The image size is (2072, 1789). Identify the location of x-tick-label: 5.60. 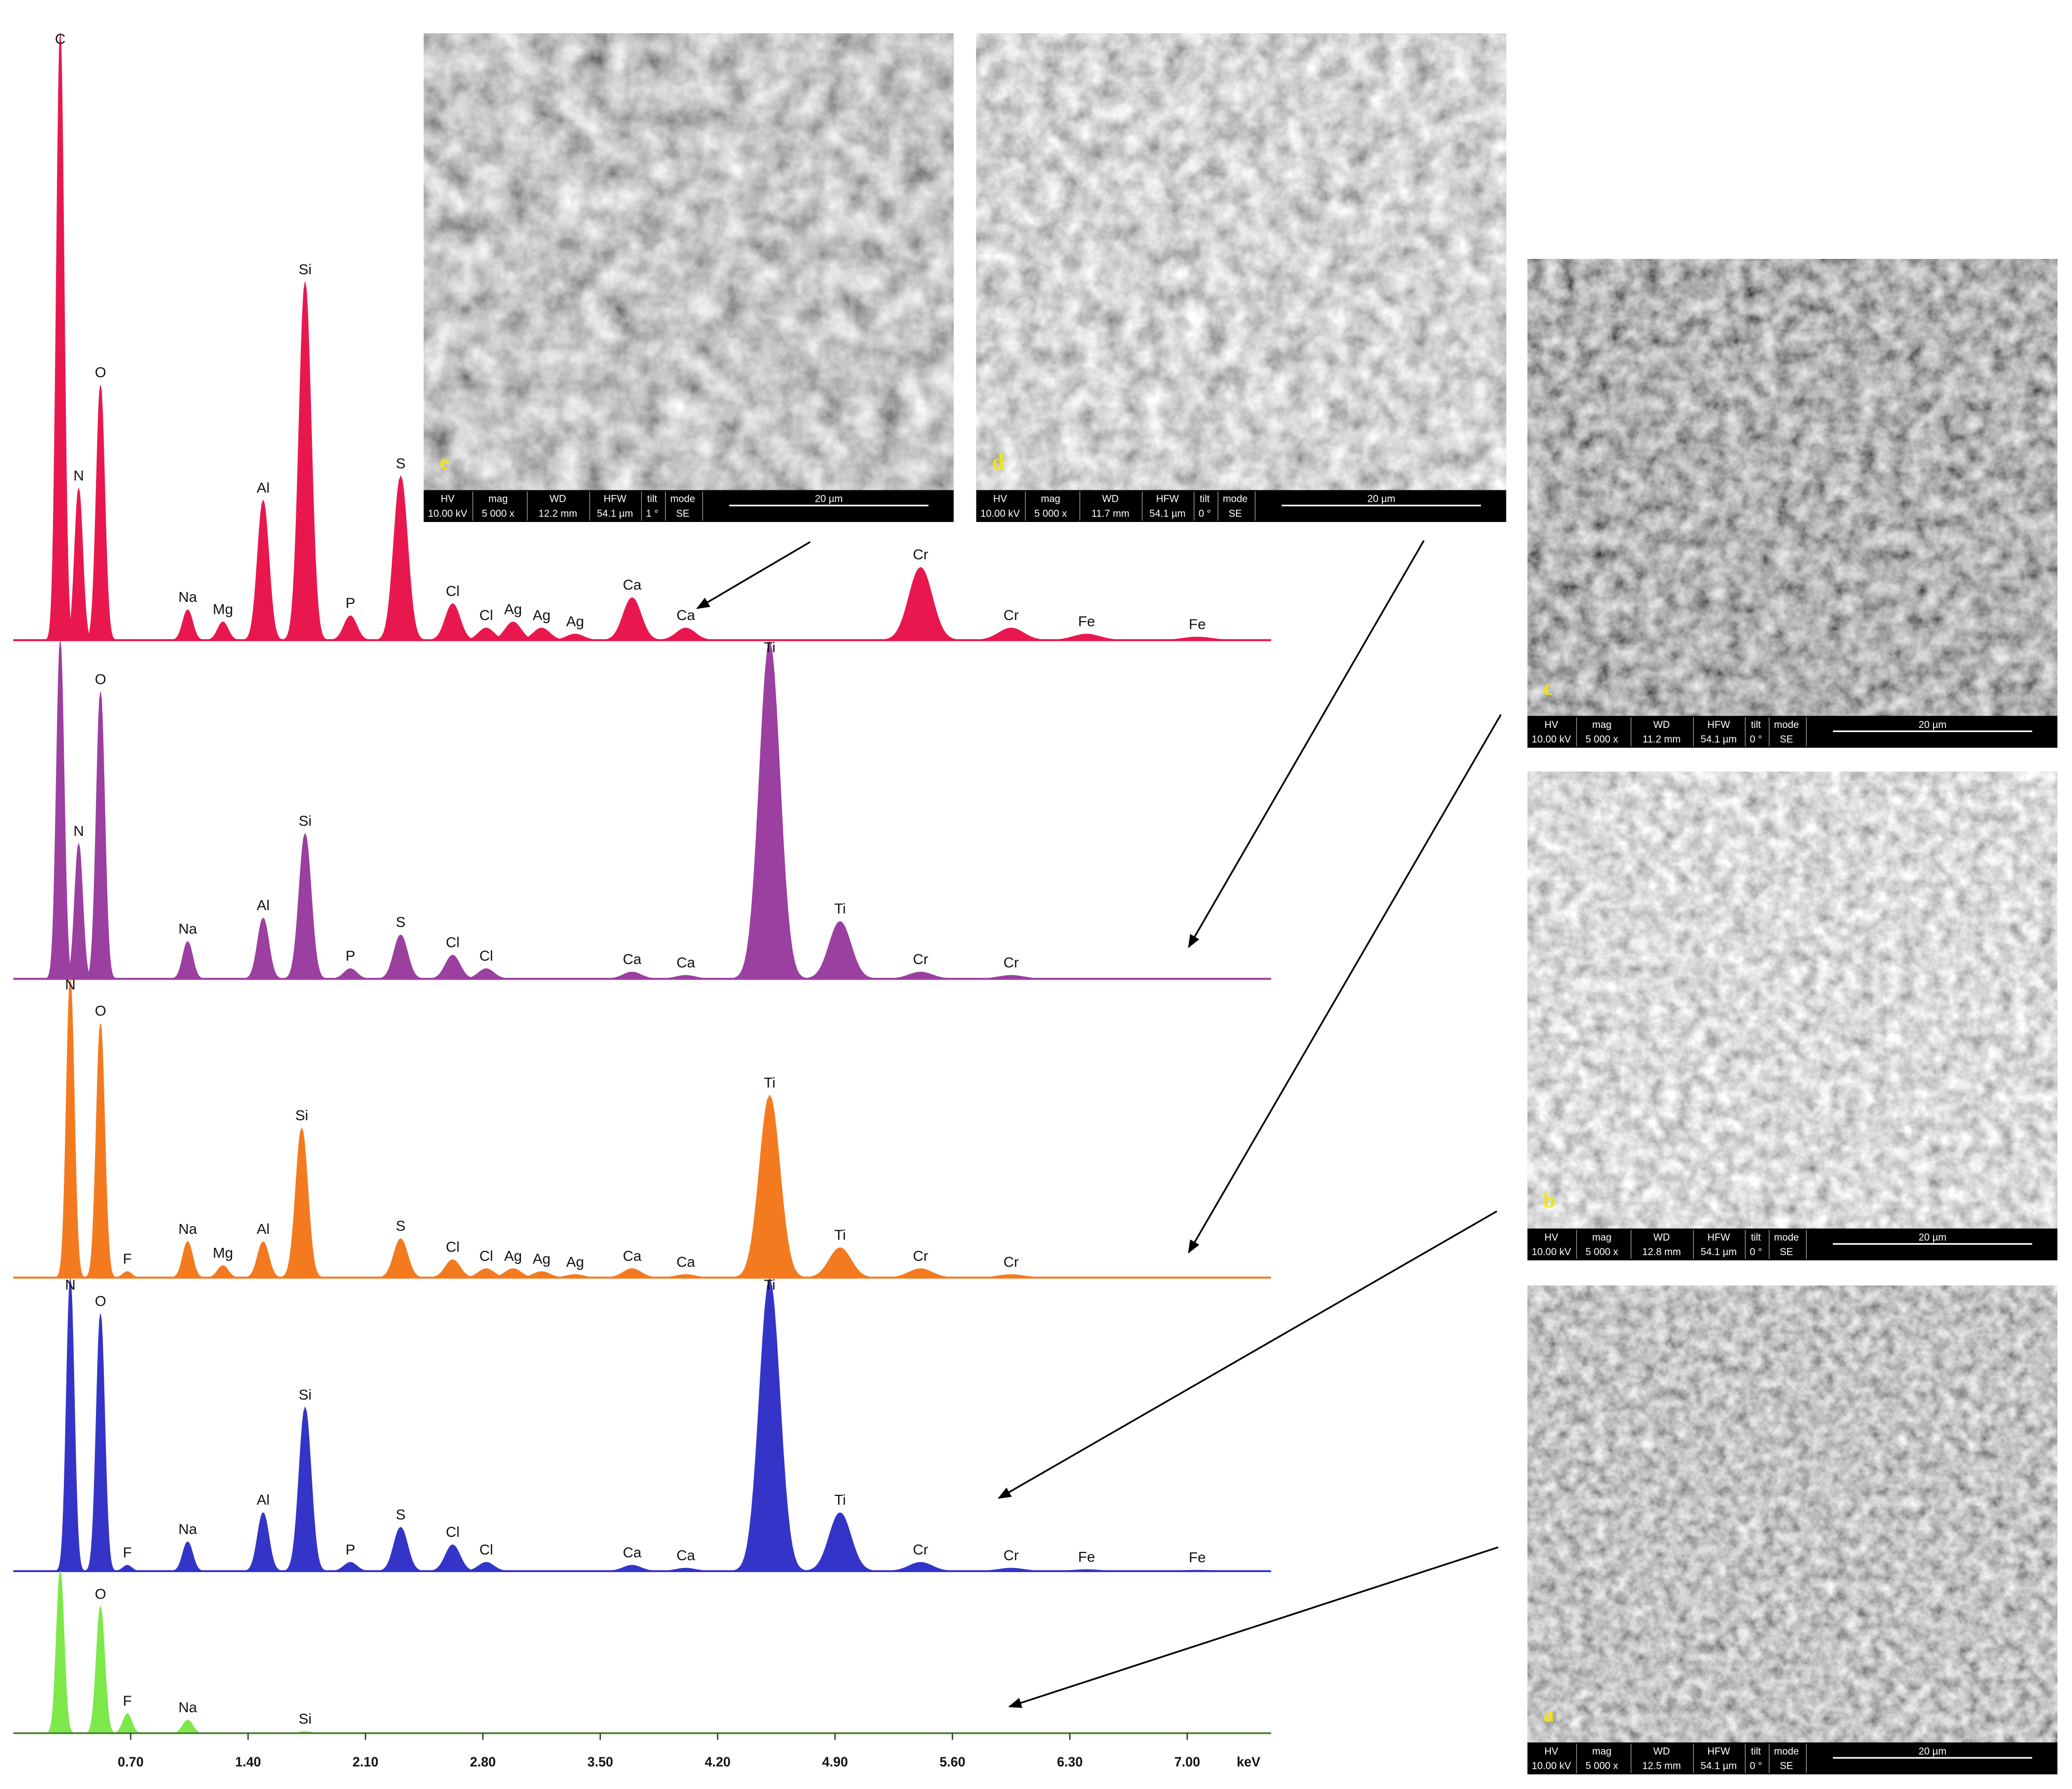
(953, 1762).